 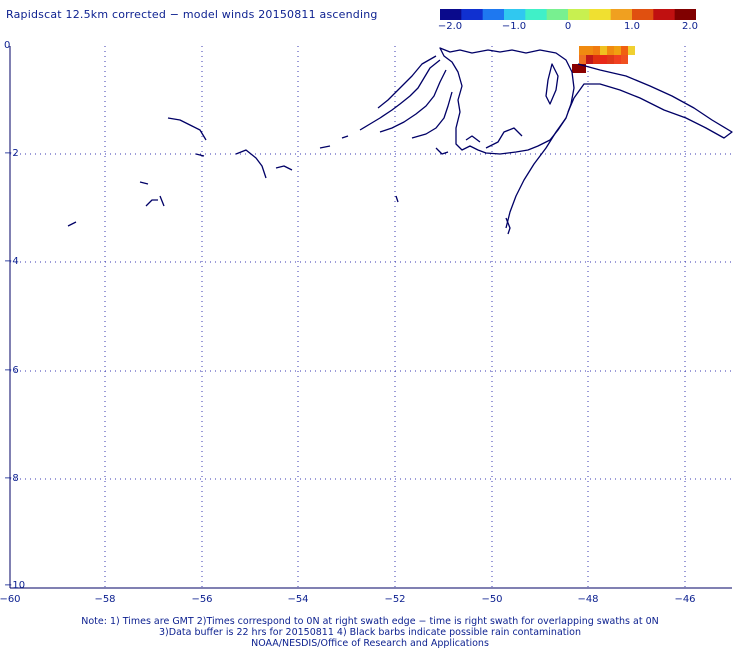 I want to click on color-scale-label: 0, so click(x=568, y=26).